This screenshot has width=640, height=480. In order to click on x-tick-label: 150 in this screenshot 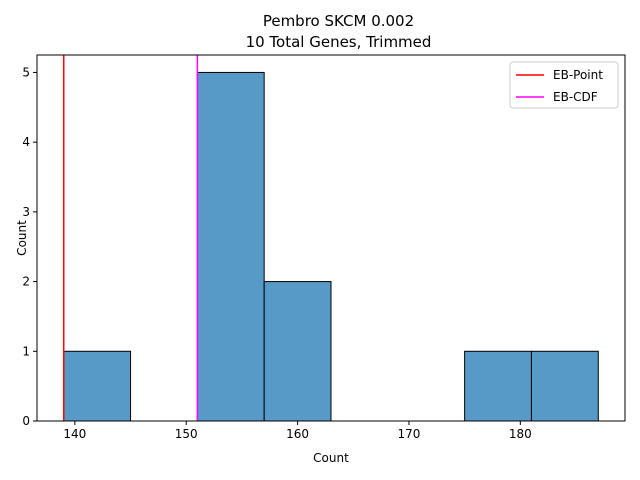, I will do `click(186, 434)`.